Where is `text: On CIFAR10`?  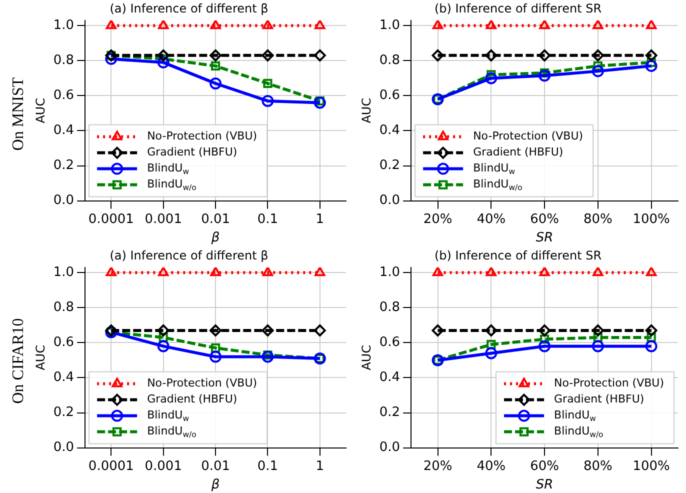
text: On CIFAR10 is located at coordinates (19, 361).